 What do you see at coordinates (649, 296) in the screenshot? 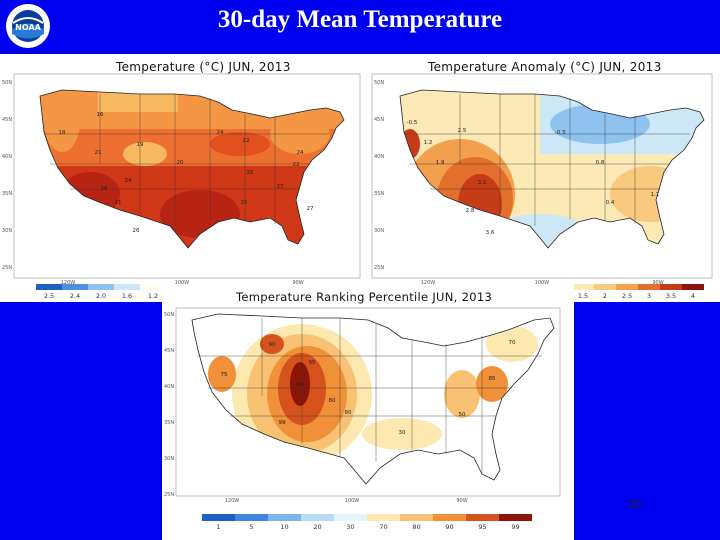
I see `anomaly-legend-right-label: 3` at bounding box center [649, 296].